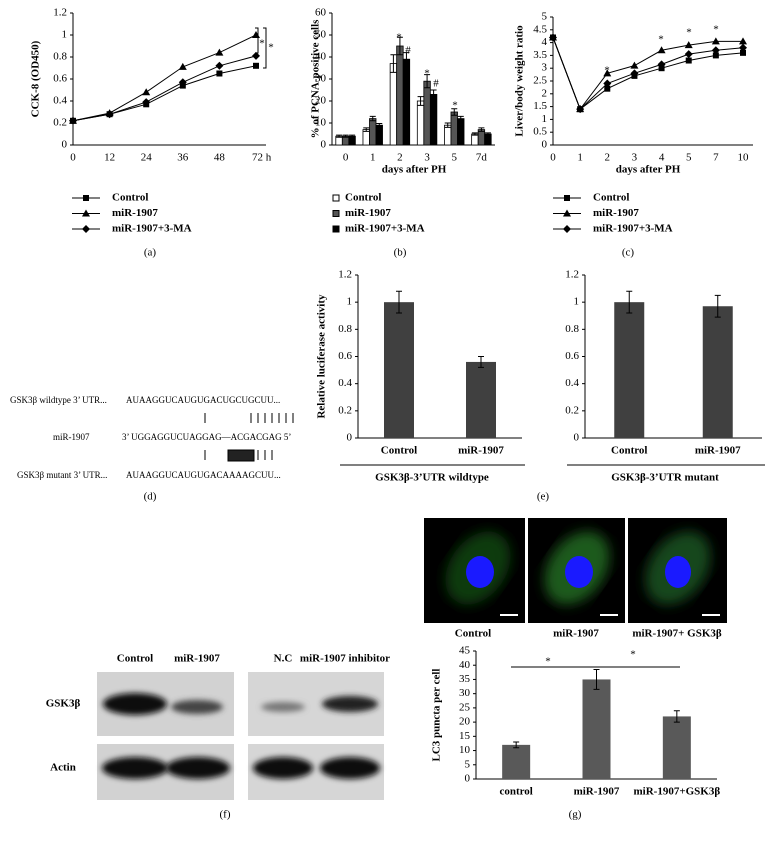 Image resolution: width=782 pixels, height=842 pixels. Describe the element at coordinates (540, 132) in the screenshot. I see `y-tick-label: 0.5` at that location.